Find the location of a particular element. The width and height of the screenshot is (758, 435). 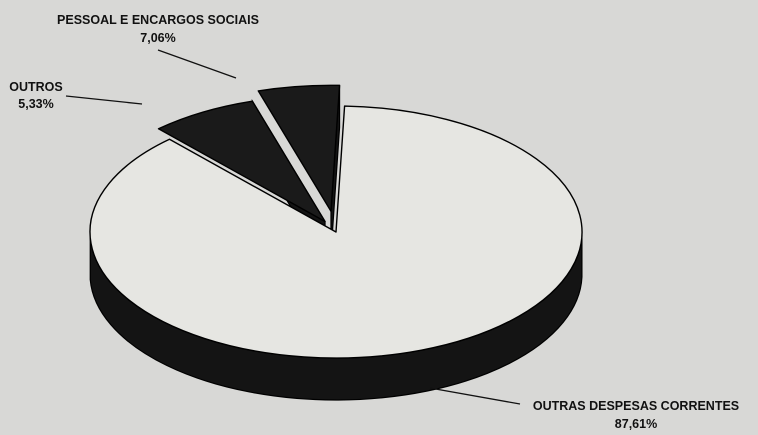

leader-pessoal is located at coordinates (197, 64).